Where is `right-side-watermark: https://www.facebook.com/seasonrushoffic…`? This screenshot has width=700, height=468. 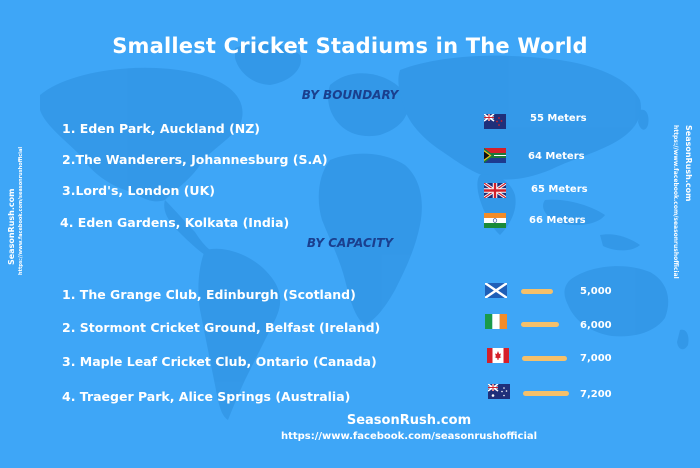
right-side-watermark: https://www.facebook.com/seasonrushoffic… is located at coordinates (682, 212).